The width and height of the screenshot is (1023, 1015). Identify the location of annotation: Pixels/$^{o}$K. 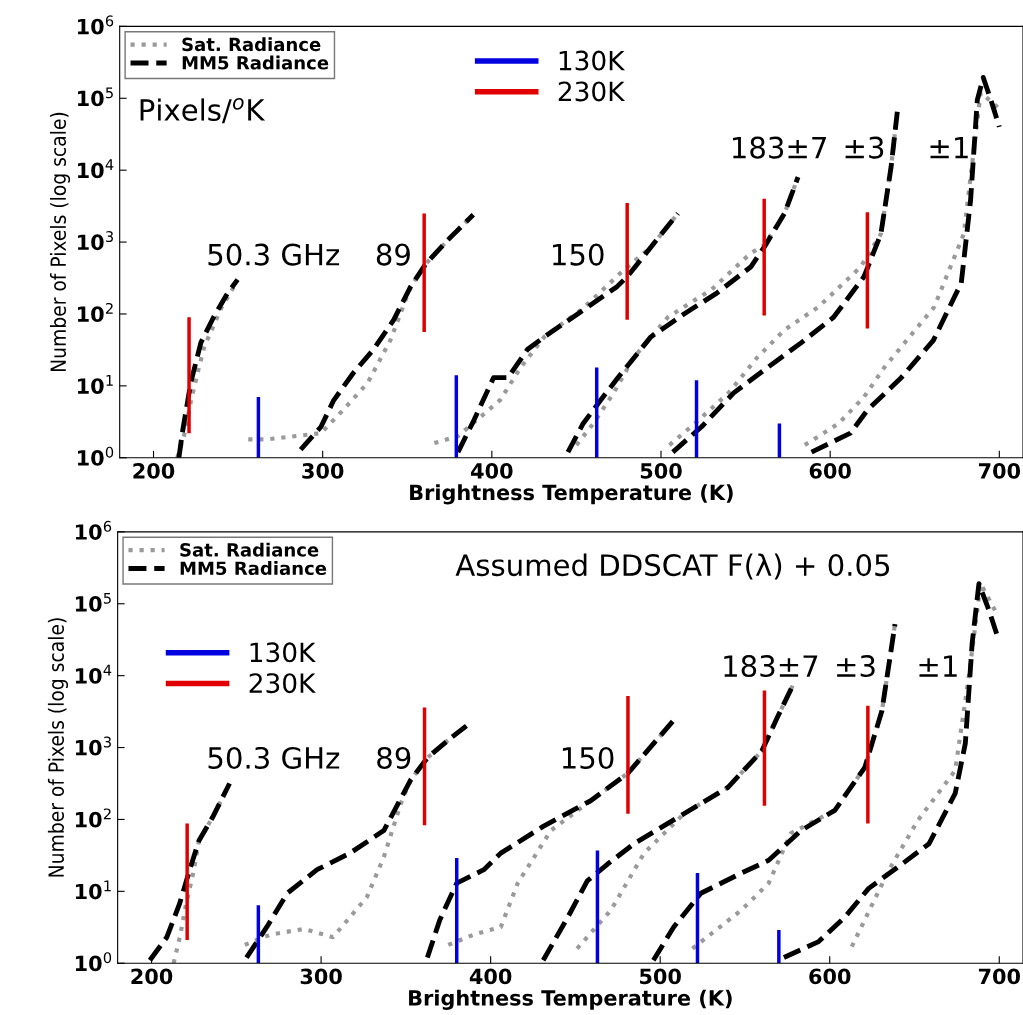
(203, 110).